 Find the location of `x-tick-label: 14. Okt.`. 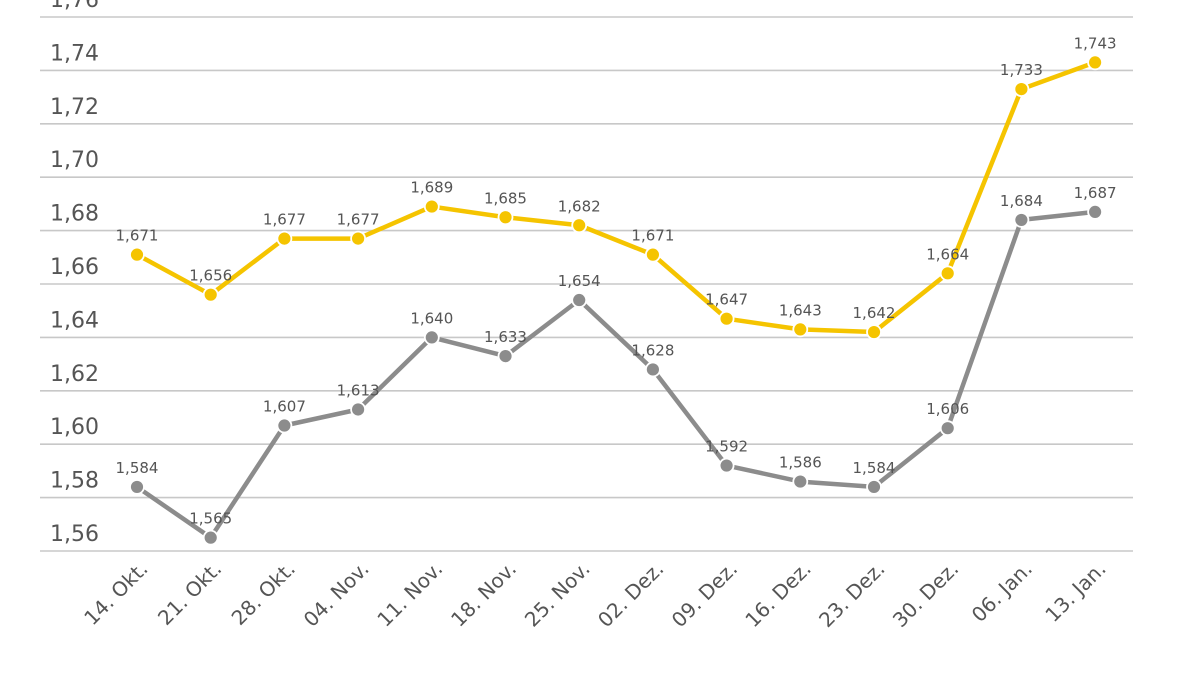

x-tick-label: 14. Okt. is located at coordinates (115, 593).